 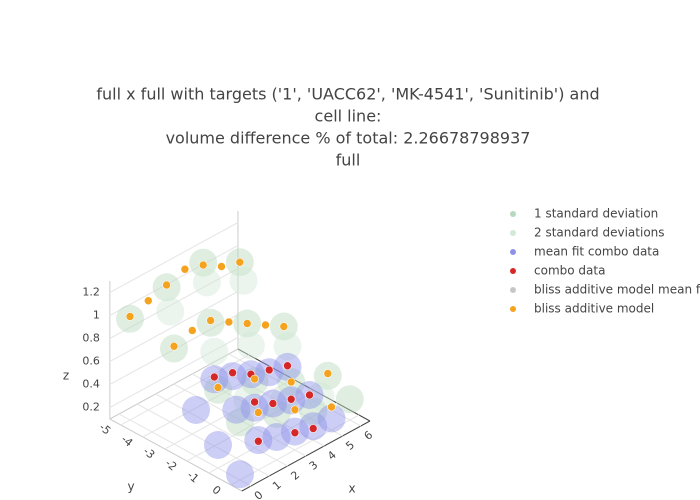 What do you see at coordinates (171, 465) in the screenshot?
I see `y-tick-label: -2` at bounding box center [171, 465].